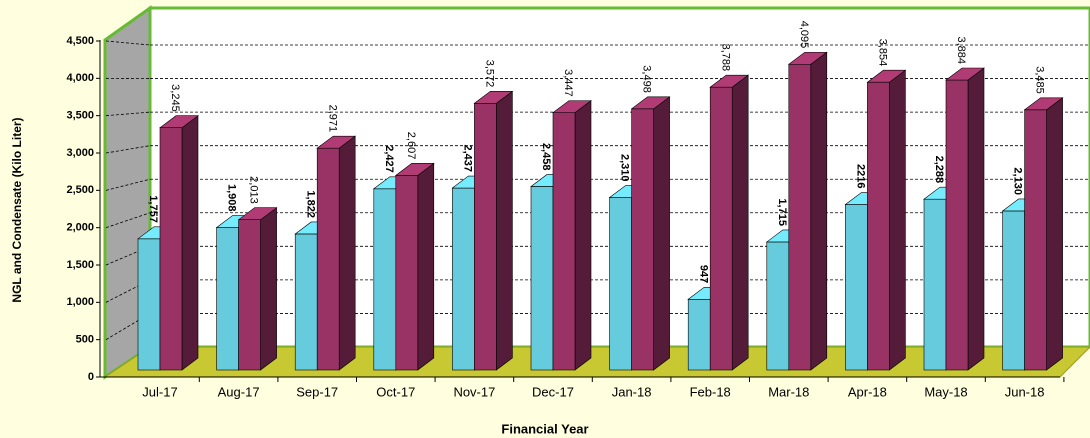  Describe the element at coordinates (80, 78) in the screenshot. I see `y-tick-label: 4,000` at that location.